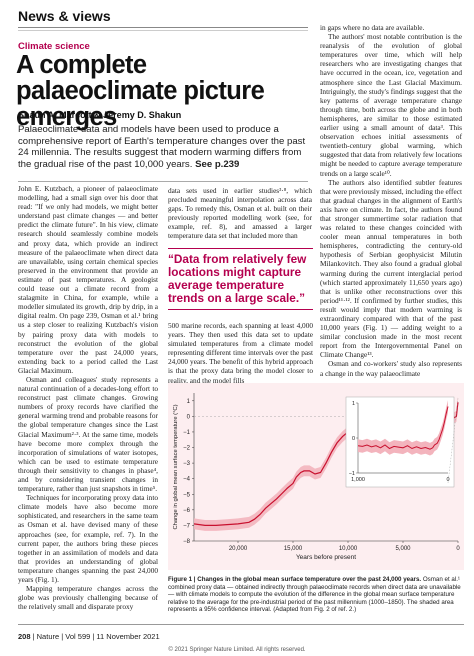  I want to click on standfirst-ref: See p.239, so click(217, 164).